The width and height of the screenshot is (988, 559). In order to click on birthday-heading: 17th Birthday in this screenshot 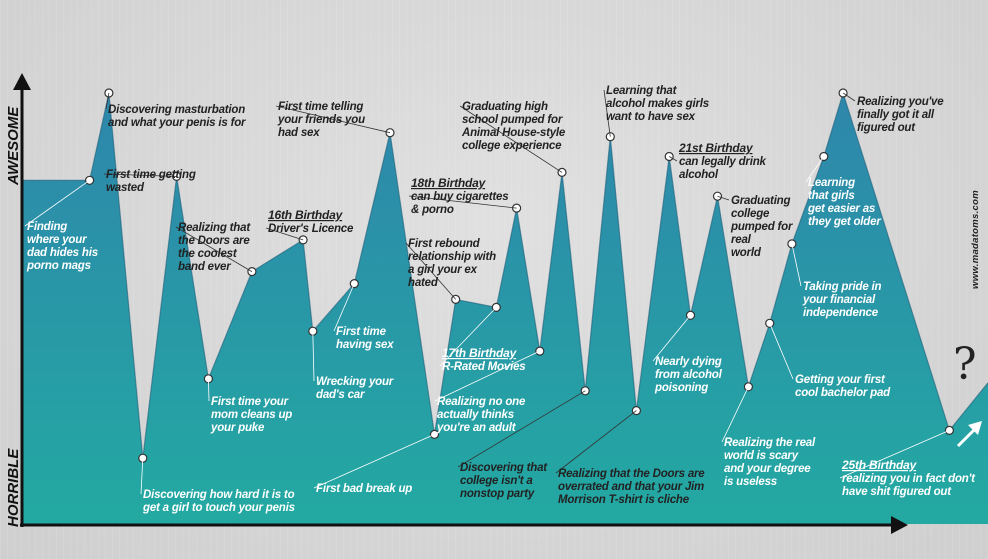, I will do `click(480, 353)`.